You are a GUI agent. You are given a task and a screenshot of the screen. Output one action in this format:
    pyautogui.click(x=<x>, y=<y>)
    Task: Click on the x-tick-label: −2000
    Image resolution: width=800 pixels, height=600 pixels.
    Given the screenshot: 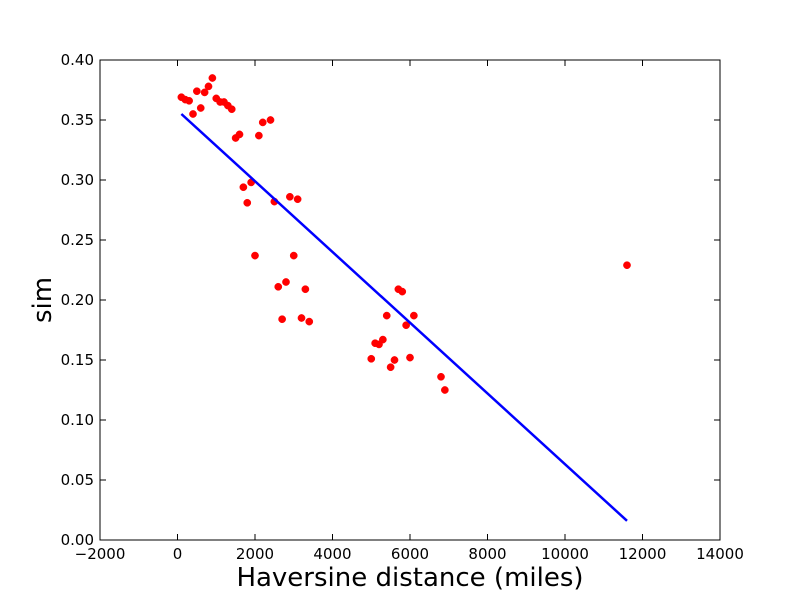 What is the action you would take?
    pyautogui.click(x=100, y=554)
    